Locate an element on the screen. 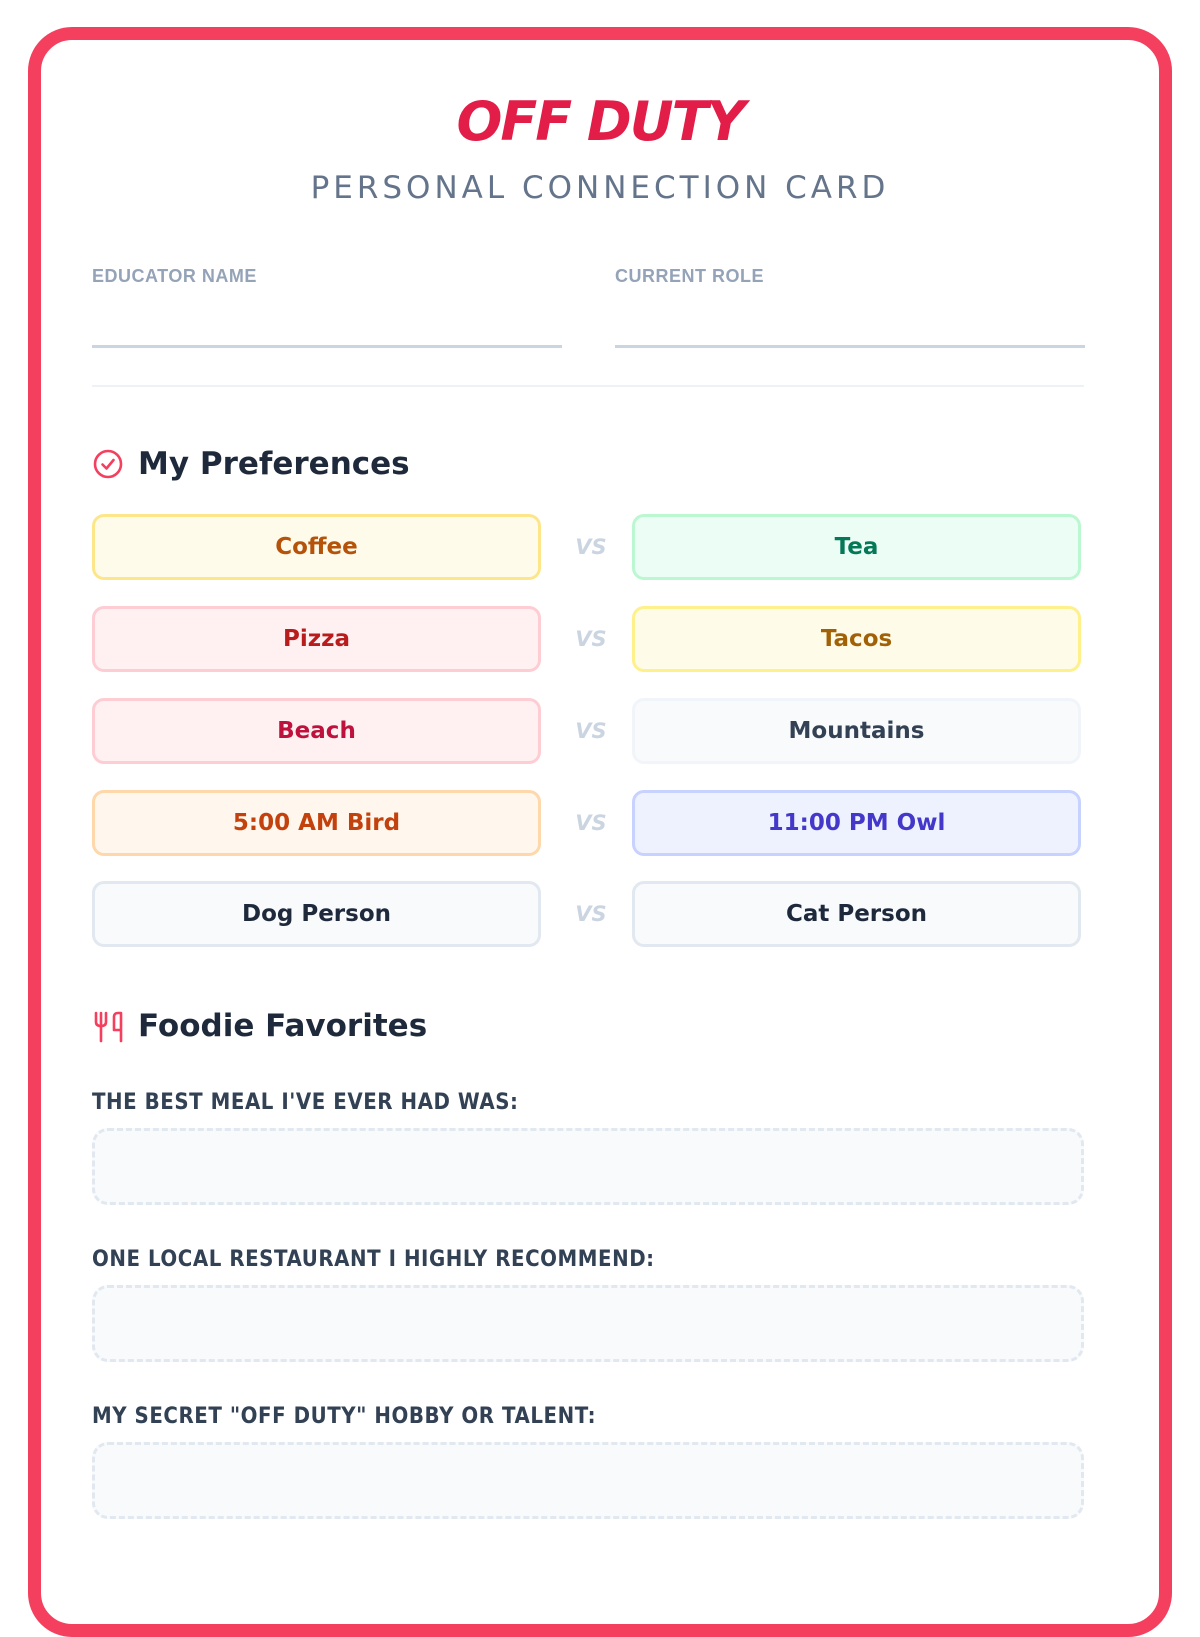  preferences-heading: My Preferences is located at coordinates (274, 464).